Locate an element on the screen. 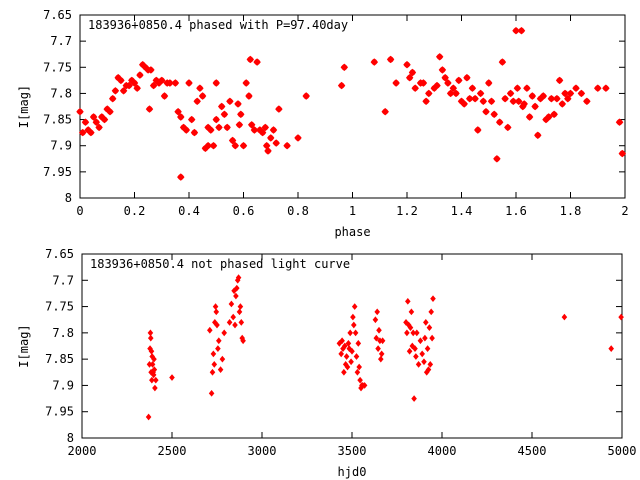 This screenshot has height=480, width=640. phased-x-axis-label: phase is located at coordinates (352, 232).